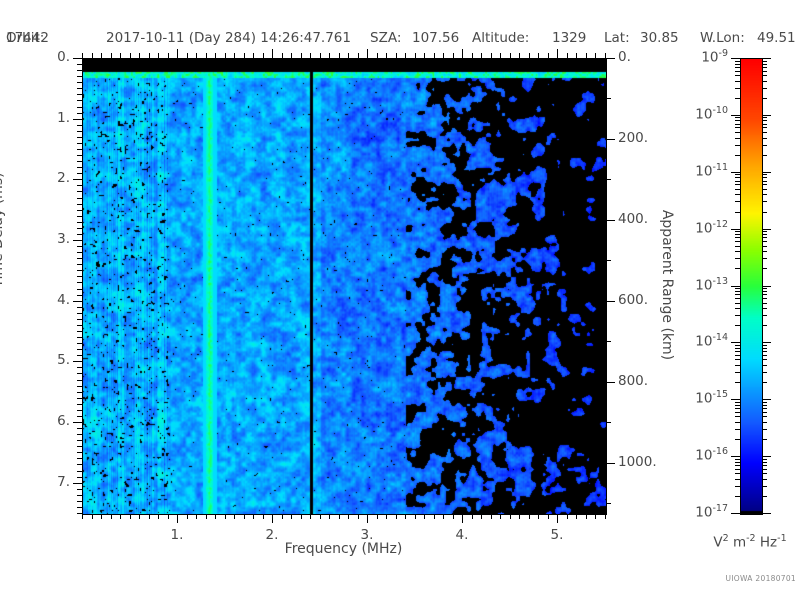 The width and height of the screenshot is (800, 600). Describe the element at coordinates (711, 512) in the screenshot. I see `colorbar-tick-label: 10-17` at that location.